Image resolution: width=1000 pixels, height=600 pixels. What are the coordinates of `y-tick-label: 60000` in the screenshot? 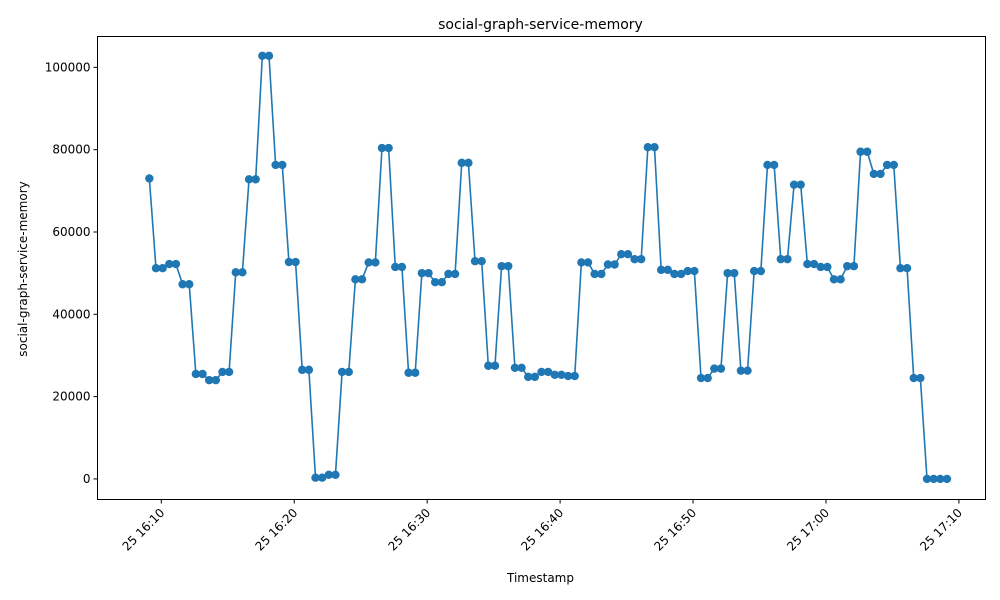 It's located at (71, 232).